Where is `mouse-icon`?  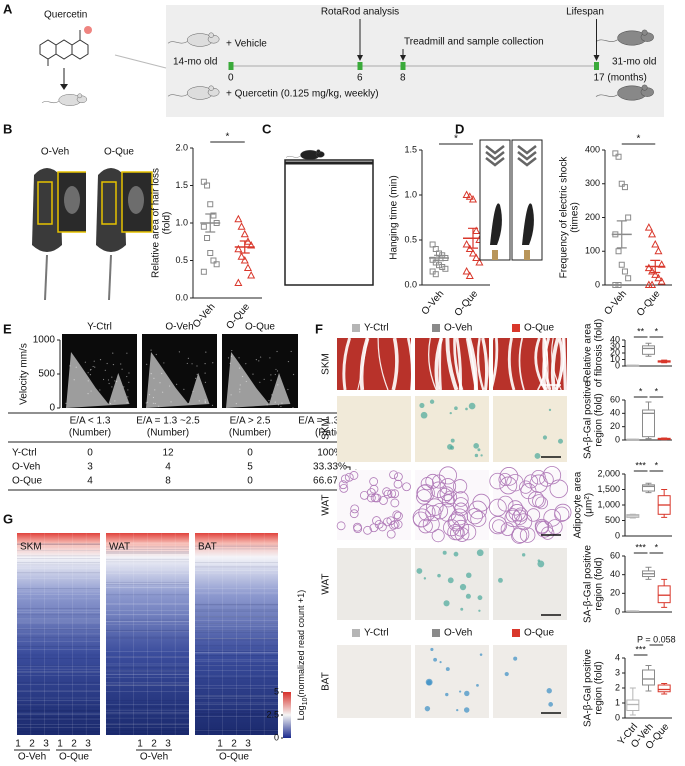 mouse-icon is located at coordinates (193, 92).